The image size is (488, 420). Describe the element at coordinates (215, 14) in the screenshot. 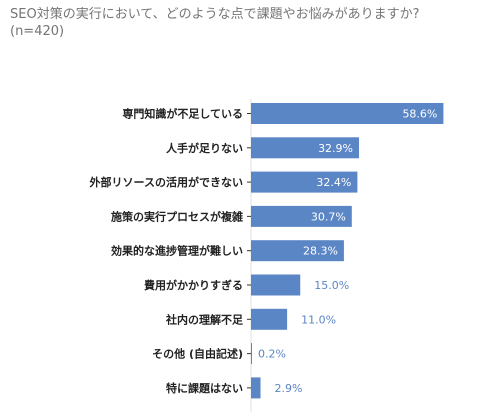

I see `chart-title: SEO対策の実行において、どのような点で課題やお悩みがありますか?` at that location.